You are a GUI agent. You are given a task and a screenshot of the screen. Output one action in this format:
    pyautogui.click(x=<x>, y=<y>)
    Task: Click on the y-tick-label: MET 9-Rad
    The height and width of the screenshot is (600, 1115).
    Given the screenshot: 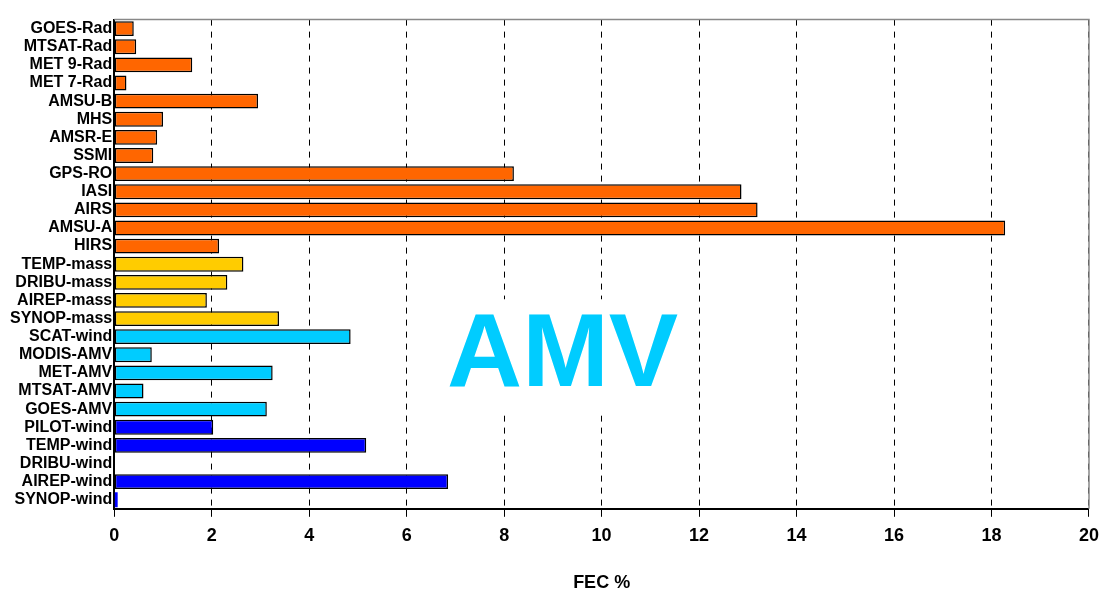 What is the action you would take?
    pyautogui.click(x=71, y=64)
    